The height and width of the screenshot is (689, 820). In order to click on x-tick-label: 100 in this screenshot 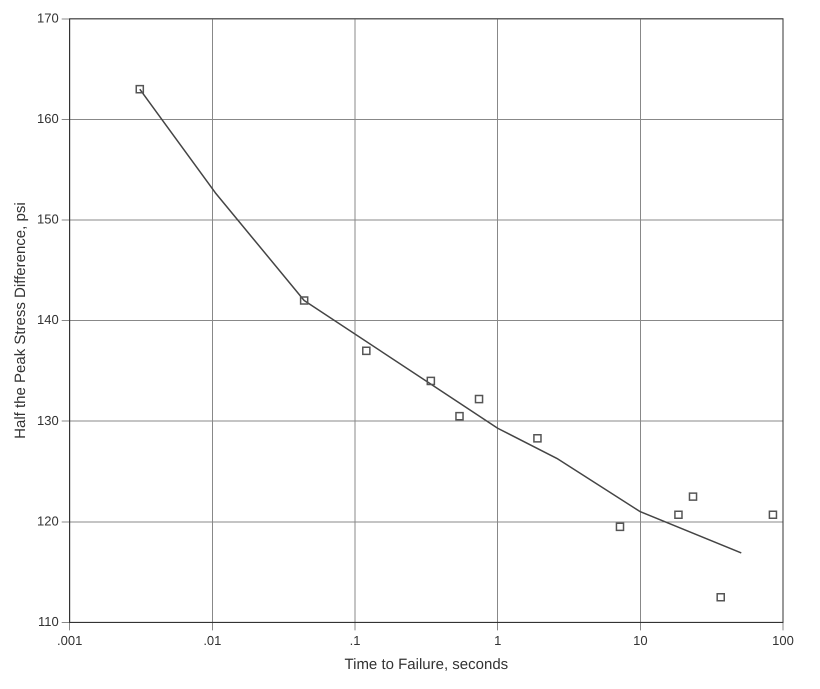, I will do `click(783, 640)`.